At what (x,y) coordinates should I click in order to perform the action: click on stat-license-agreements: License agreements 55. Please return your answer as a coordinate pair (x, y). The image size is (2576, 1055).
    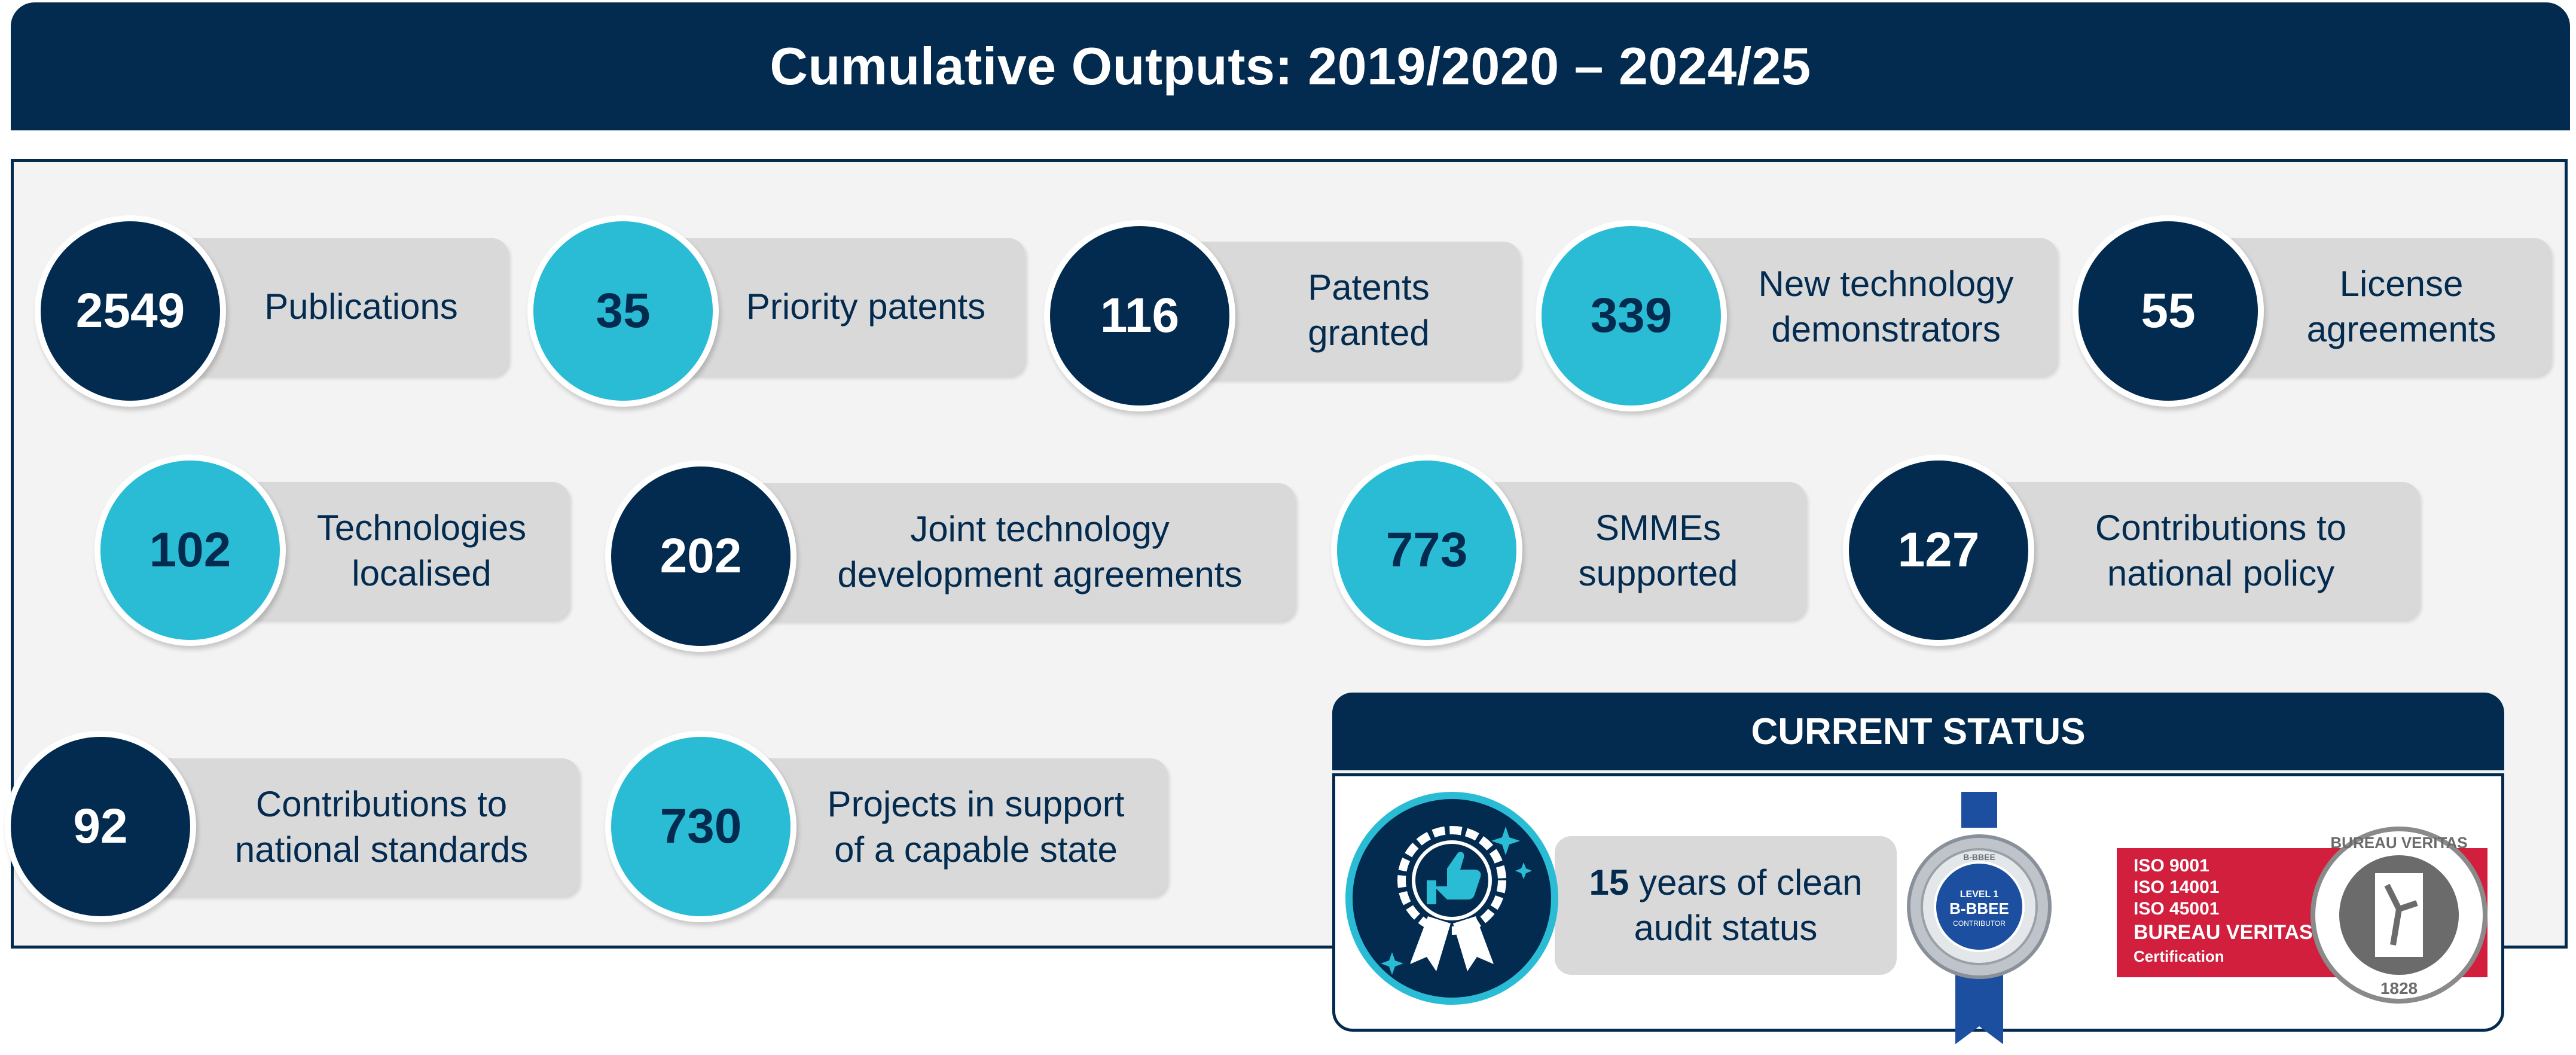
    Looking at the image, I should click on (2312, 311).